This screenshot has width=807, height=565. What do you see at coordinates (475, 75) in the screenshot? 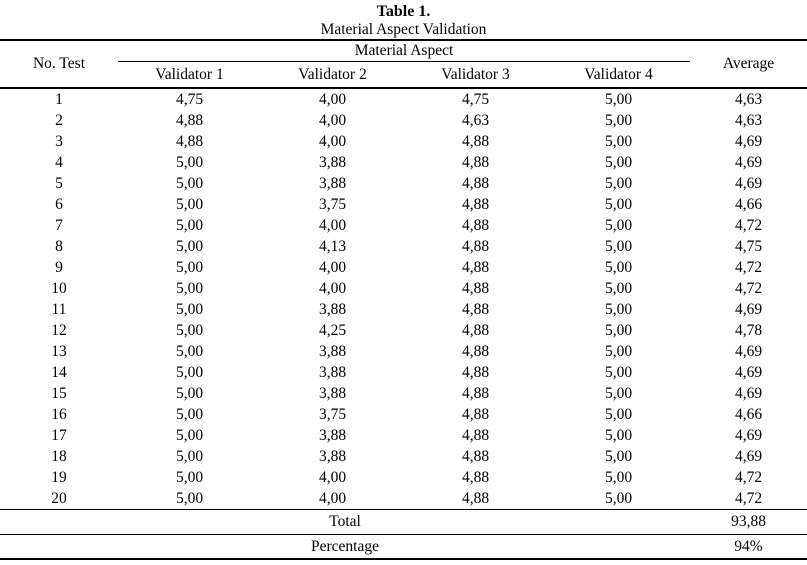
I see `column-header-validator-3: Validator 3` at bounding box center [475, 75].